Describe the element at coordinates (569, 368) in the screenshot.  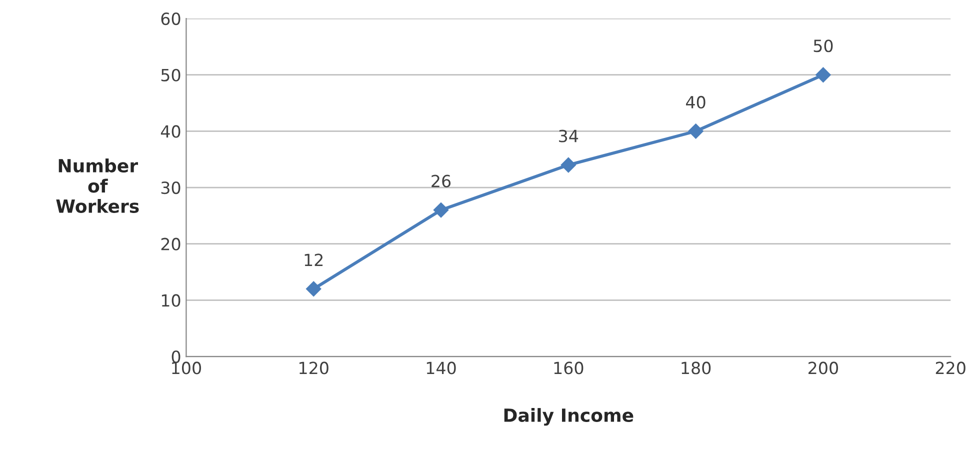
I see `x-tick-label: 160` at that location.